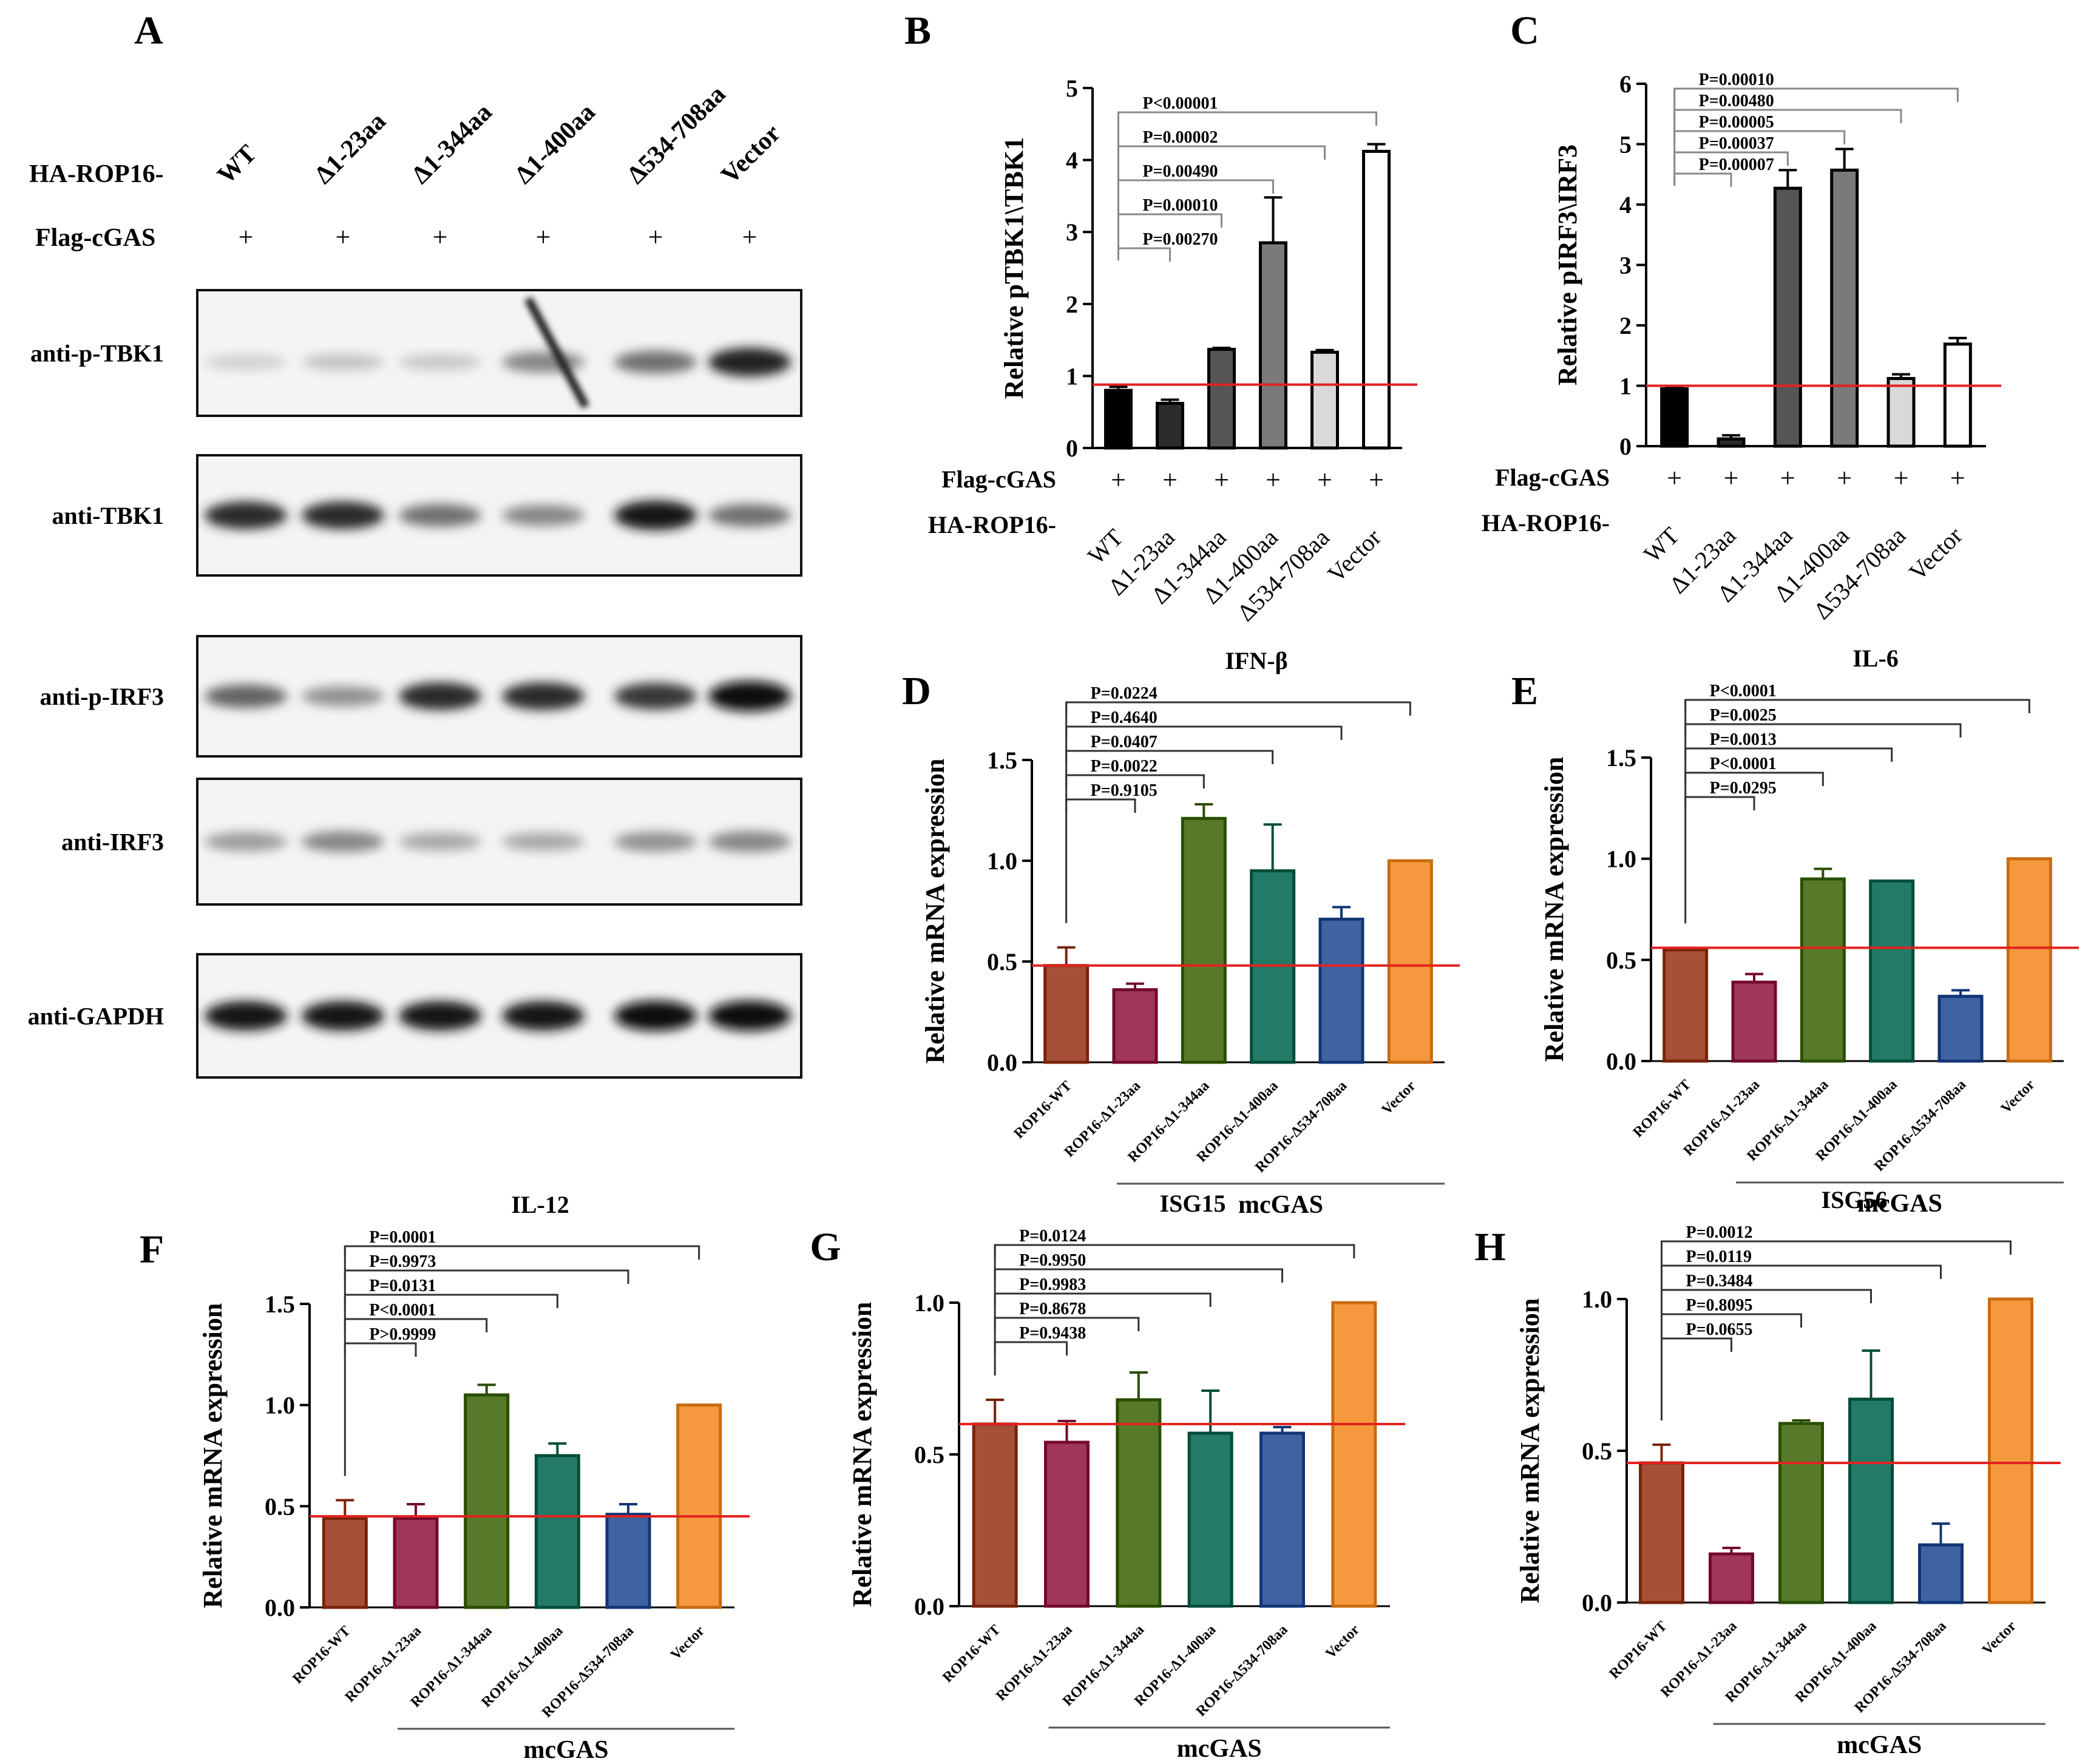 The height and width of the screenshot is (1764, 2088). I want to click on p-value-label: P=0.0001, so click(402, 1237).